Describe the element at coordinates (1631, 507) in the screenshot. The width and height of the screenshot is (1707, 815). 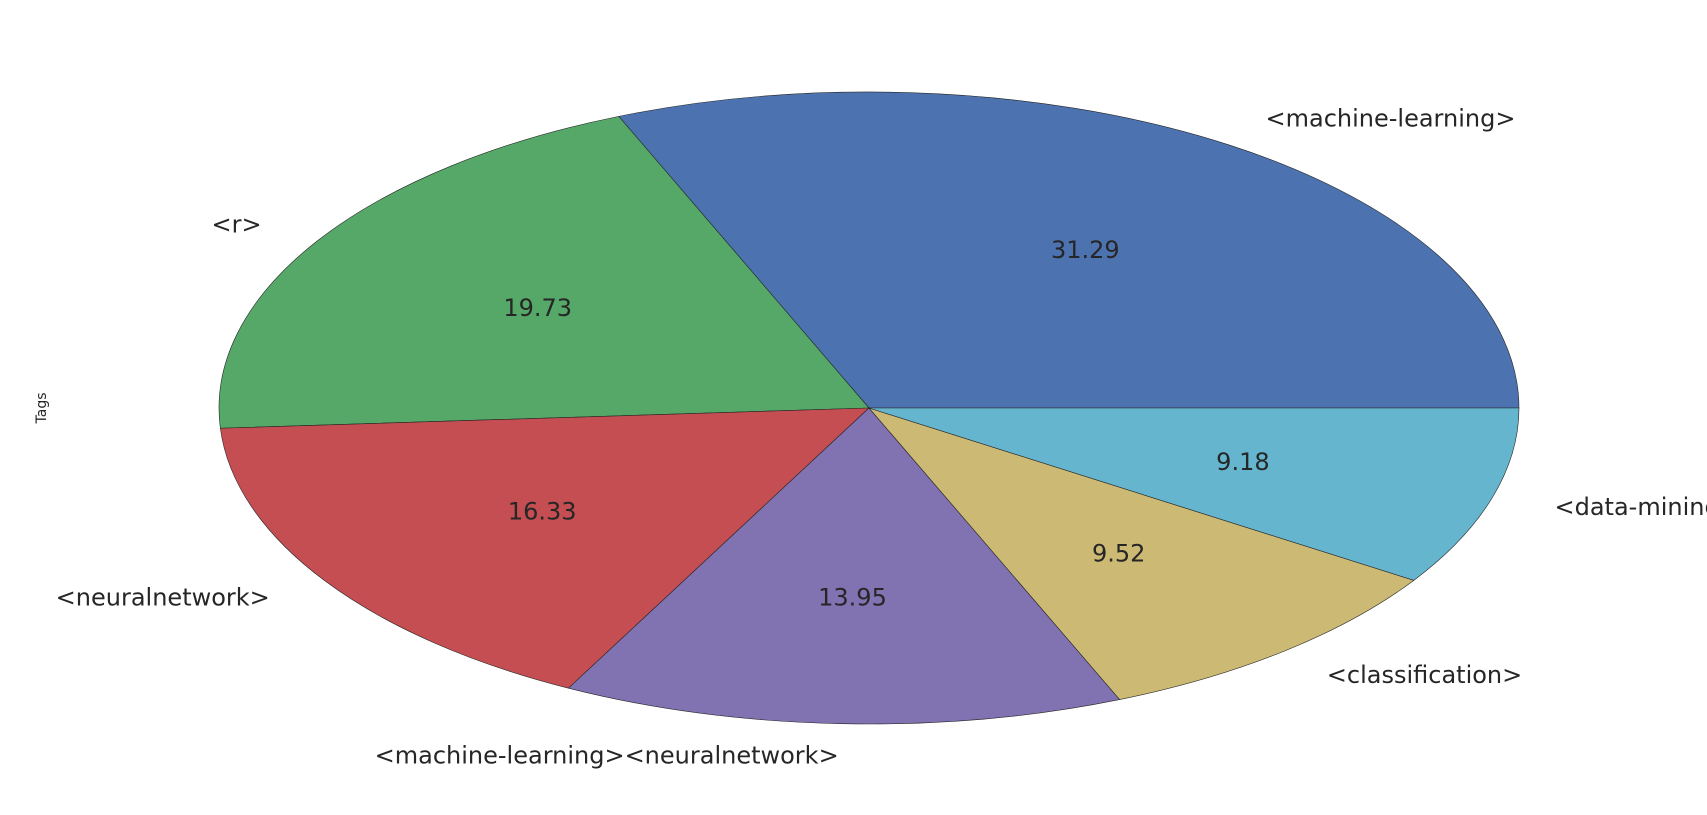
I see `category-label-data-mining: <data-mining>` at that location.